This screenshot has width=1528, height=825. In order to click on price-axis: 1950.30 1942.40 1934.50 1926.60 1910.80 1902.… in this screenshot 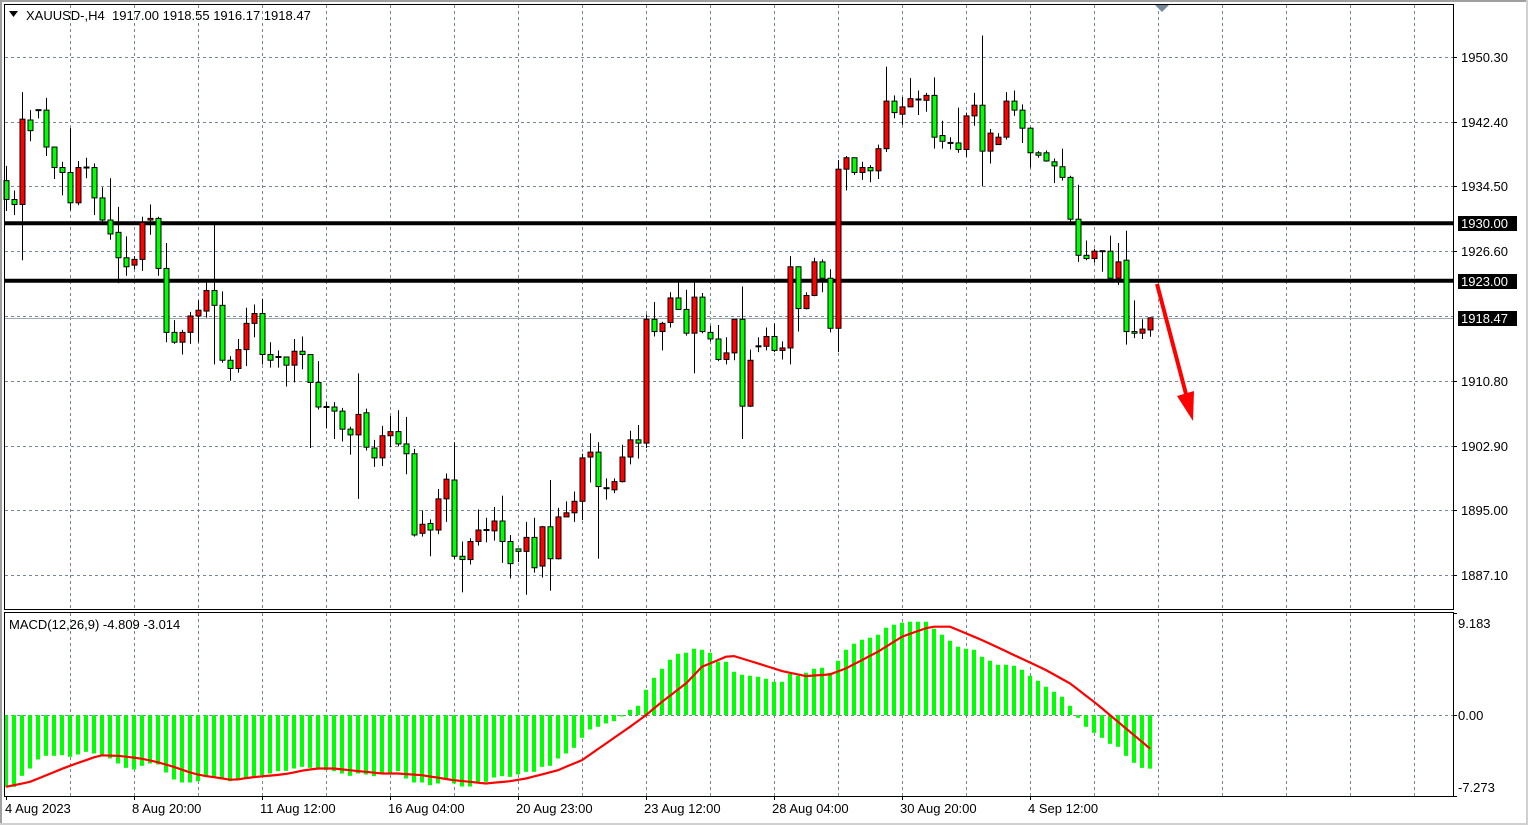, I will do `click(1485, 316)`.